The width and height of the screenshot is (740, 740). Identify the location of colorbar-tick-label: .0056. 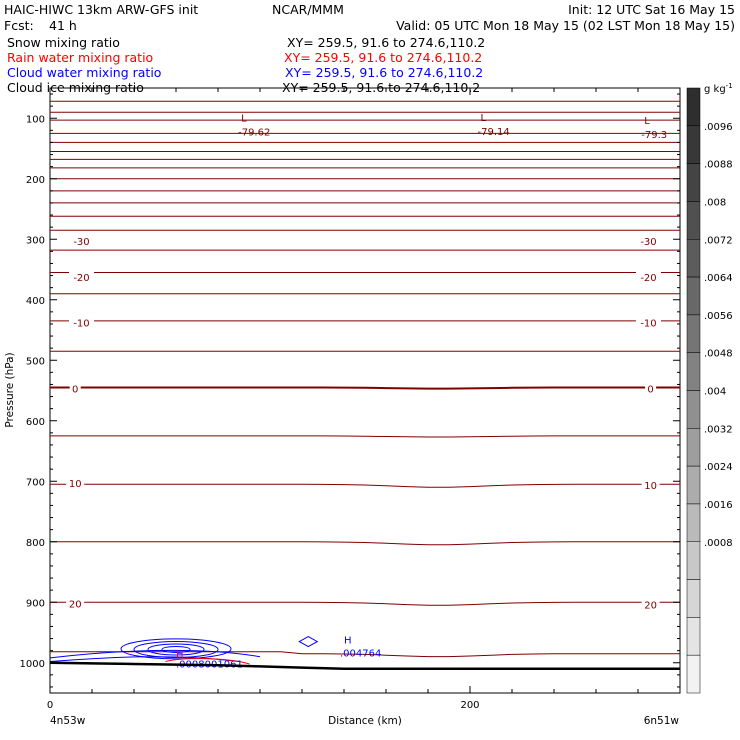
(718, 316).